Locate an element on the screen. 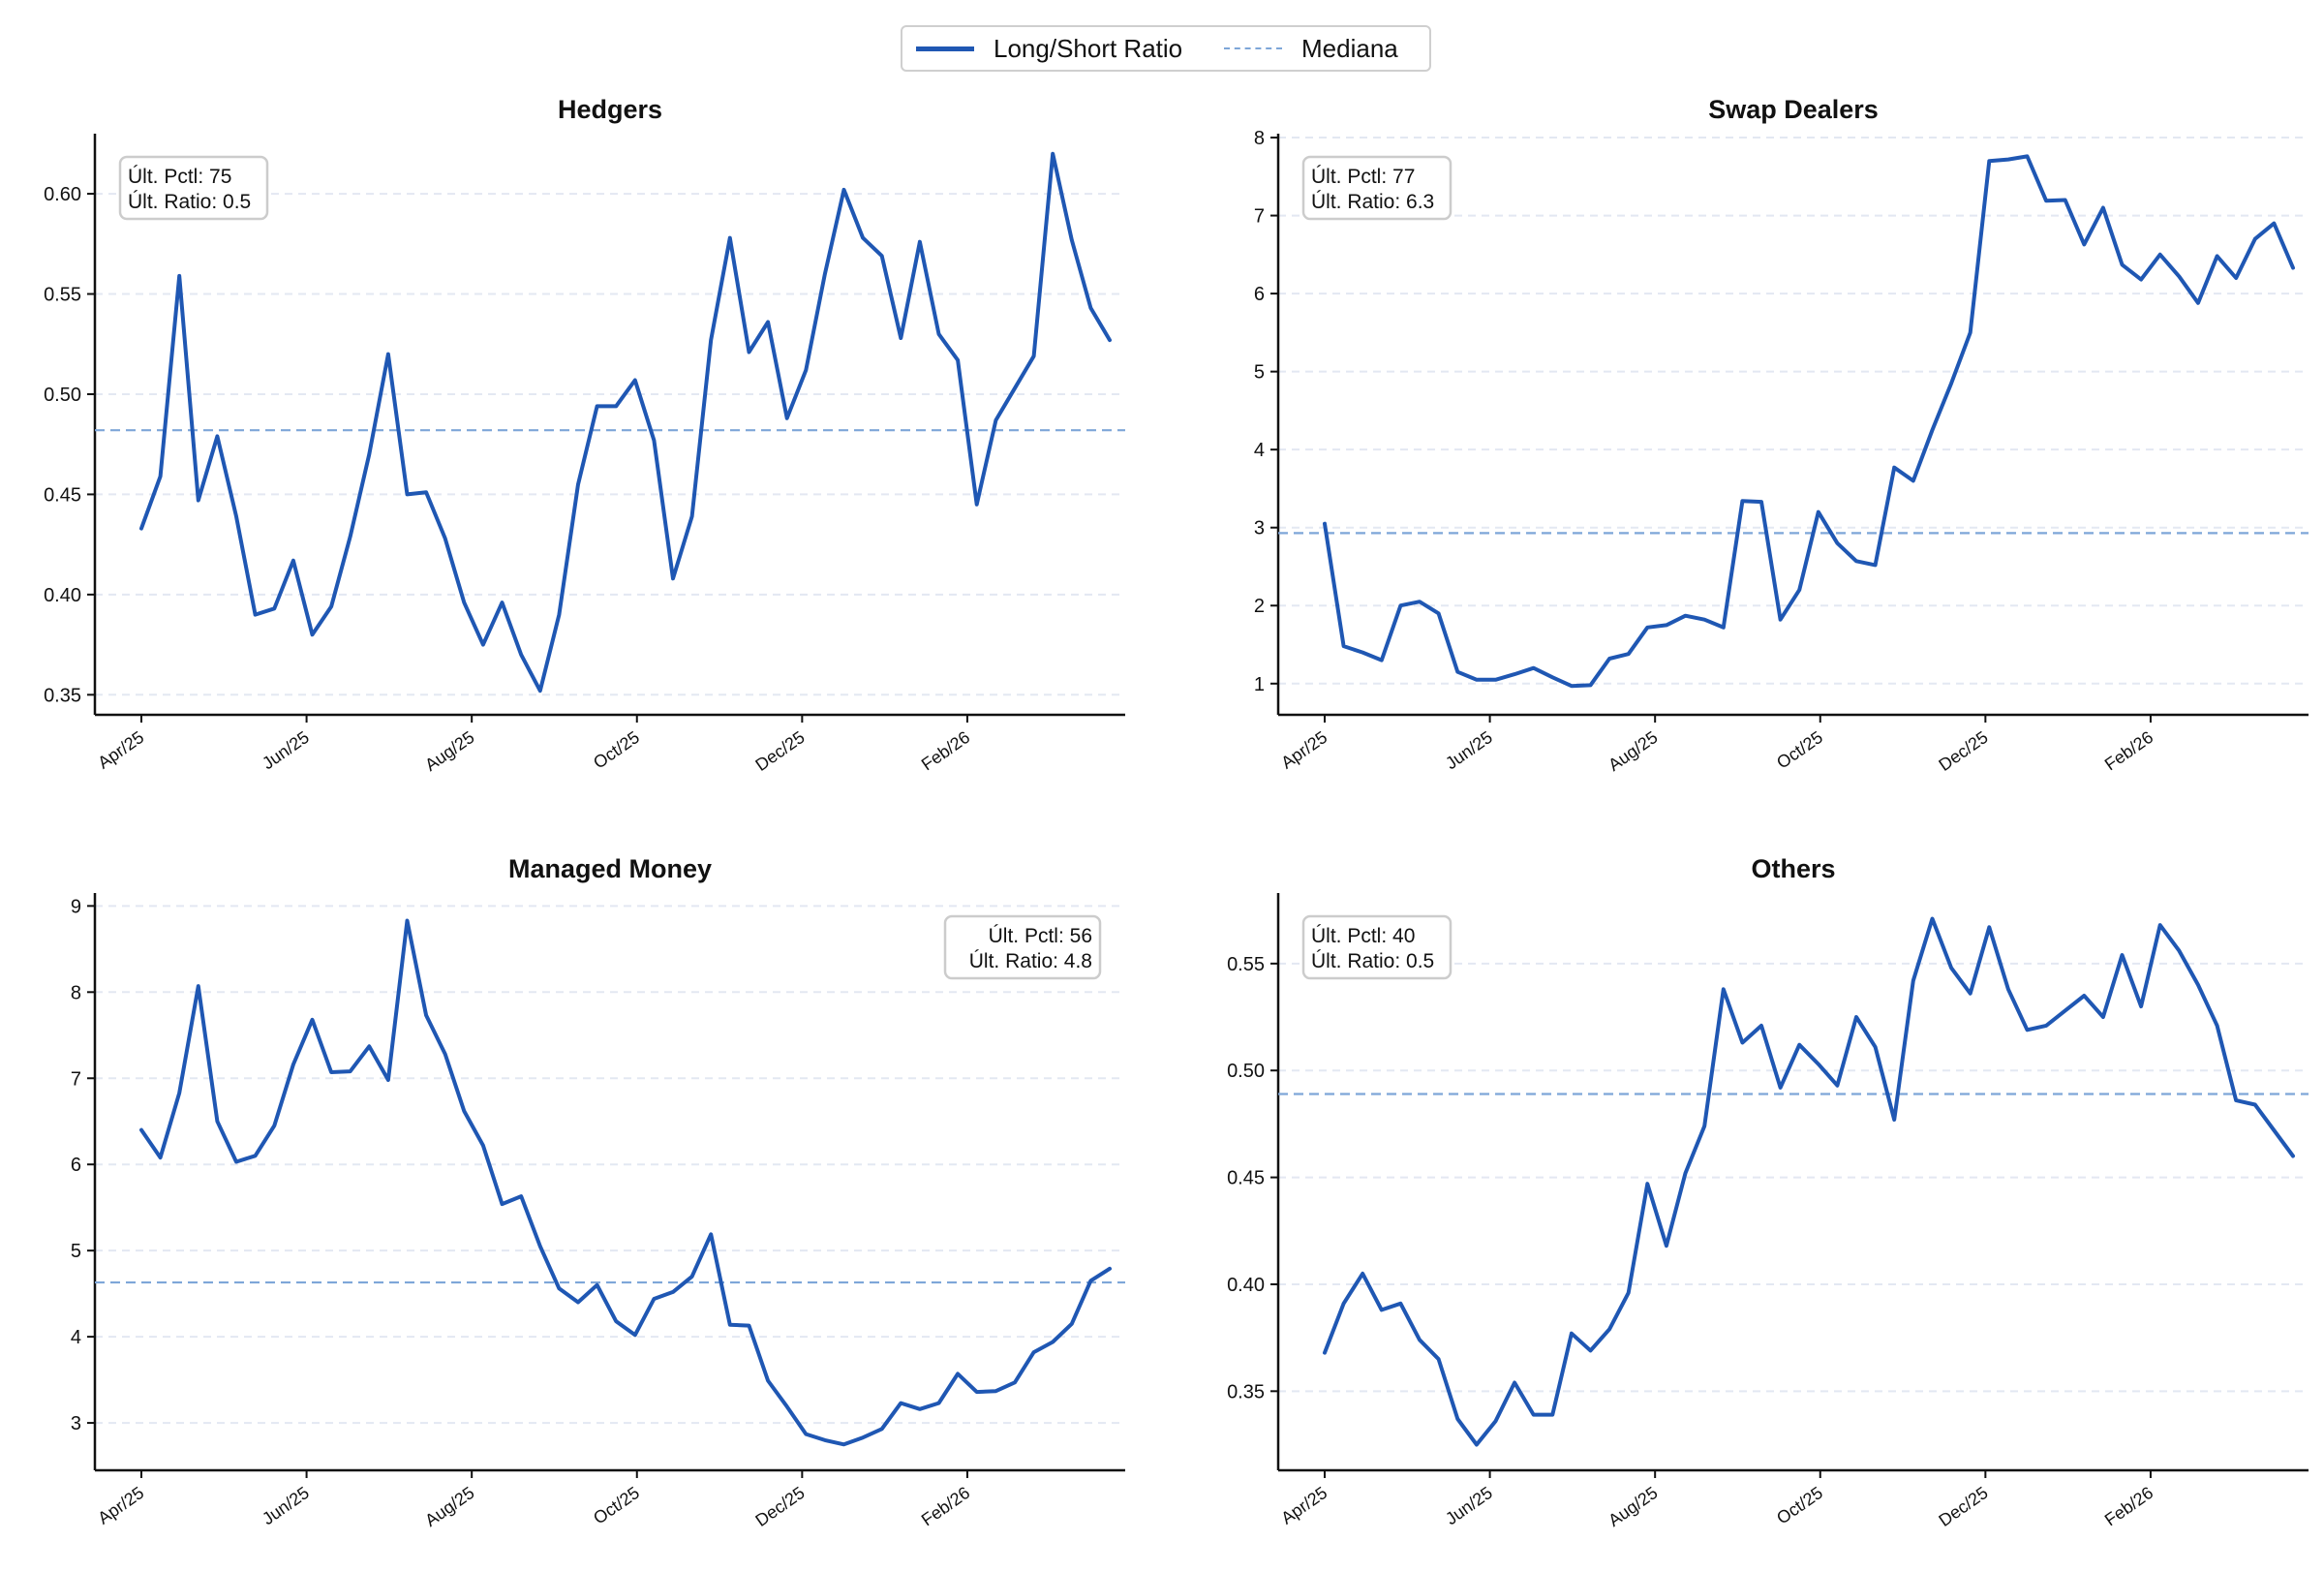  legend-swatch-median is located at coordinates (1253, 48).